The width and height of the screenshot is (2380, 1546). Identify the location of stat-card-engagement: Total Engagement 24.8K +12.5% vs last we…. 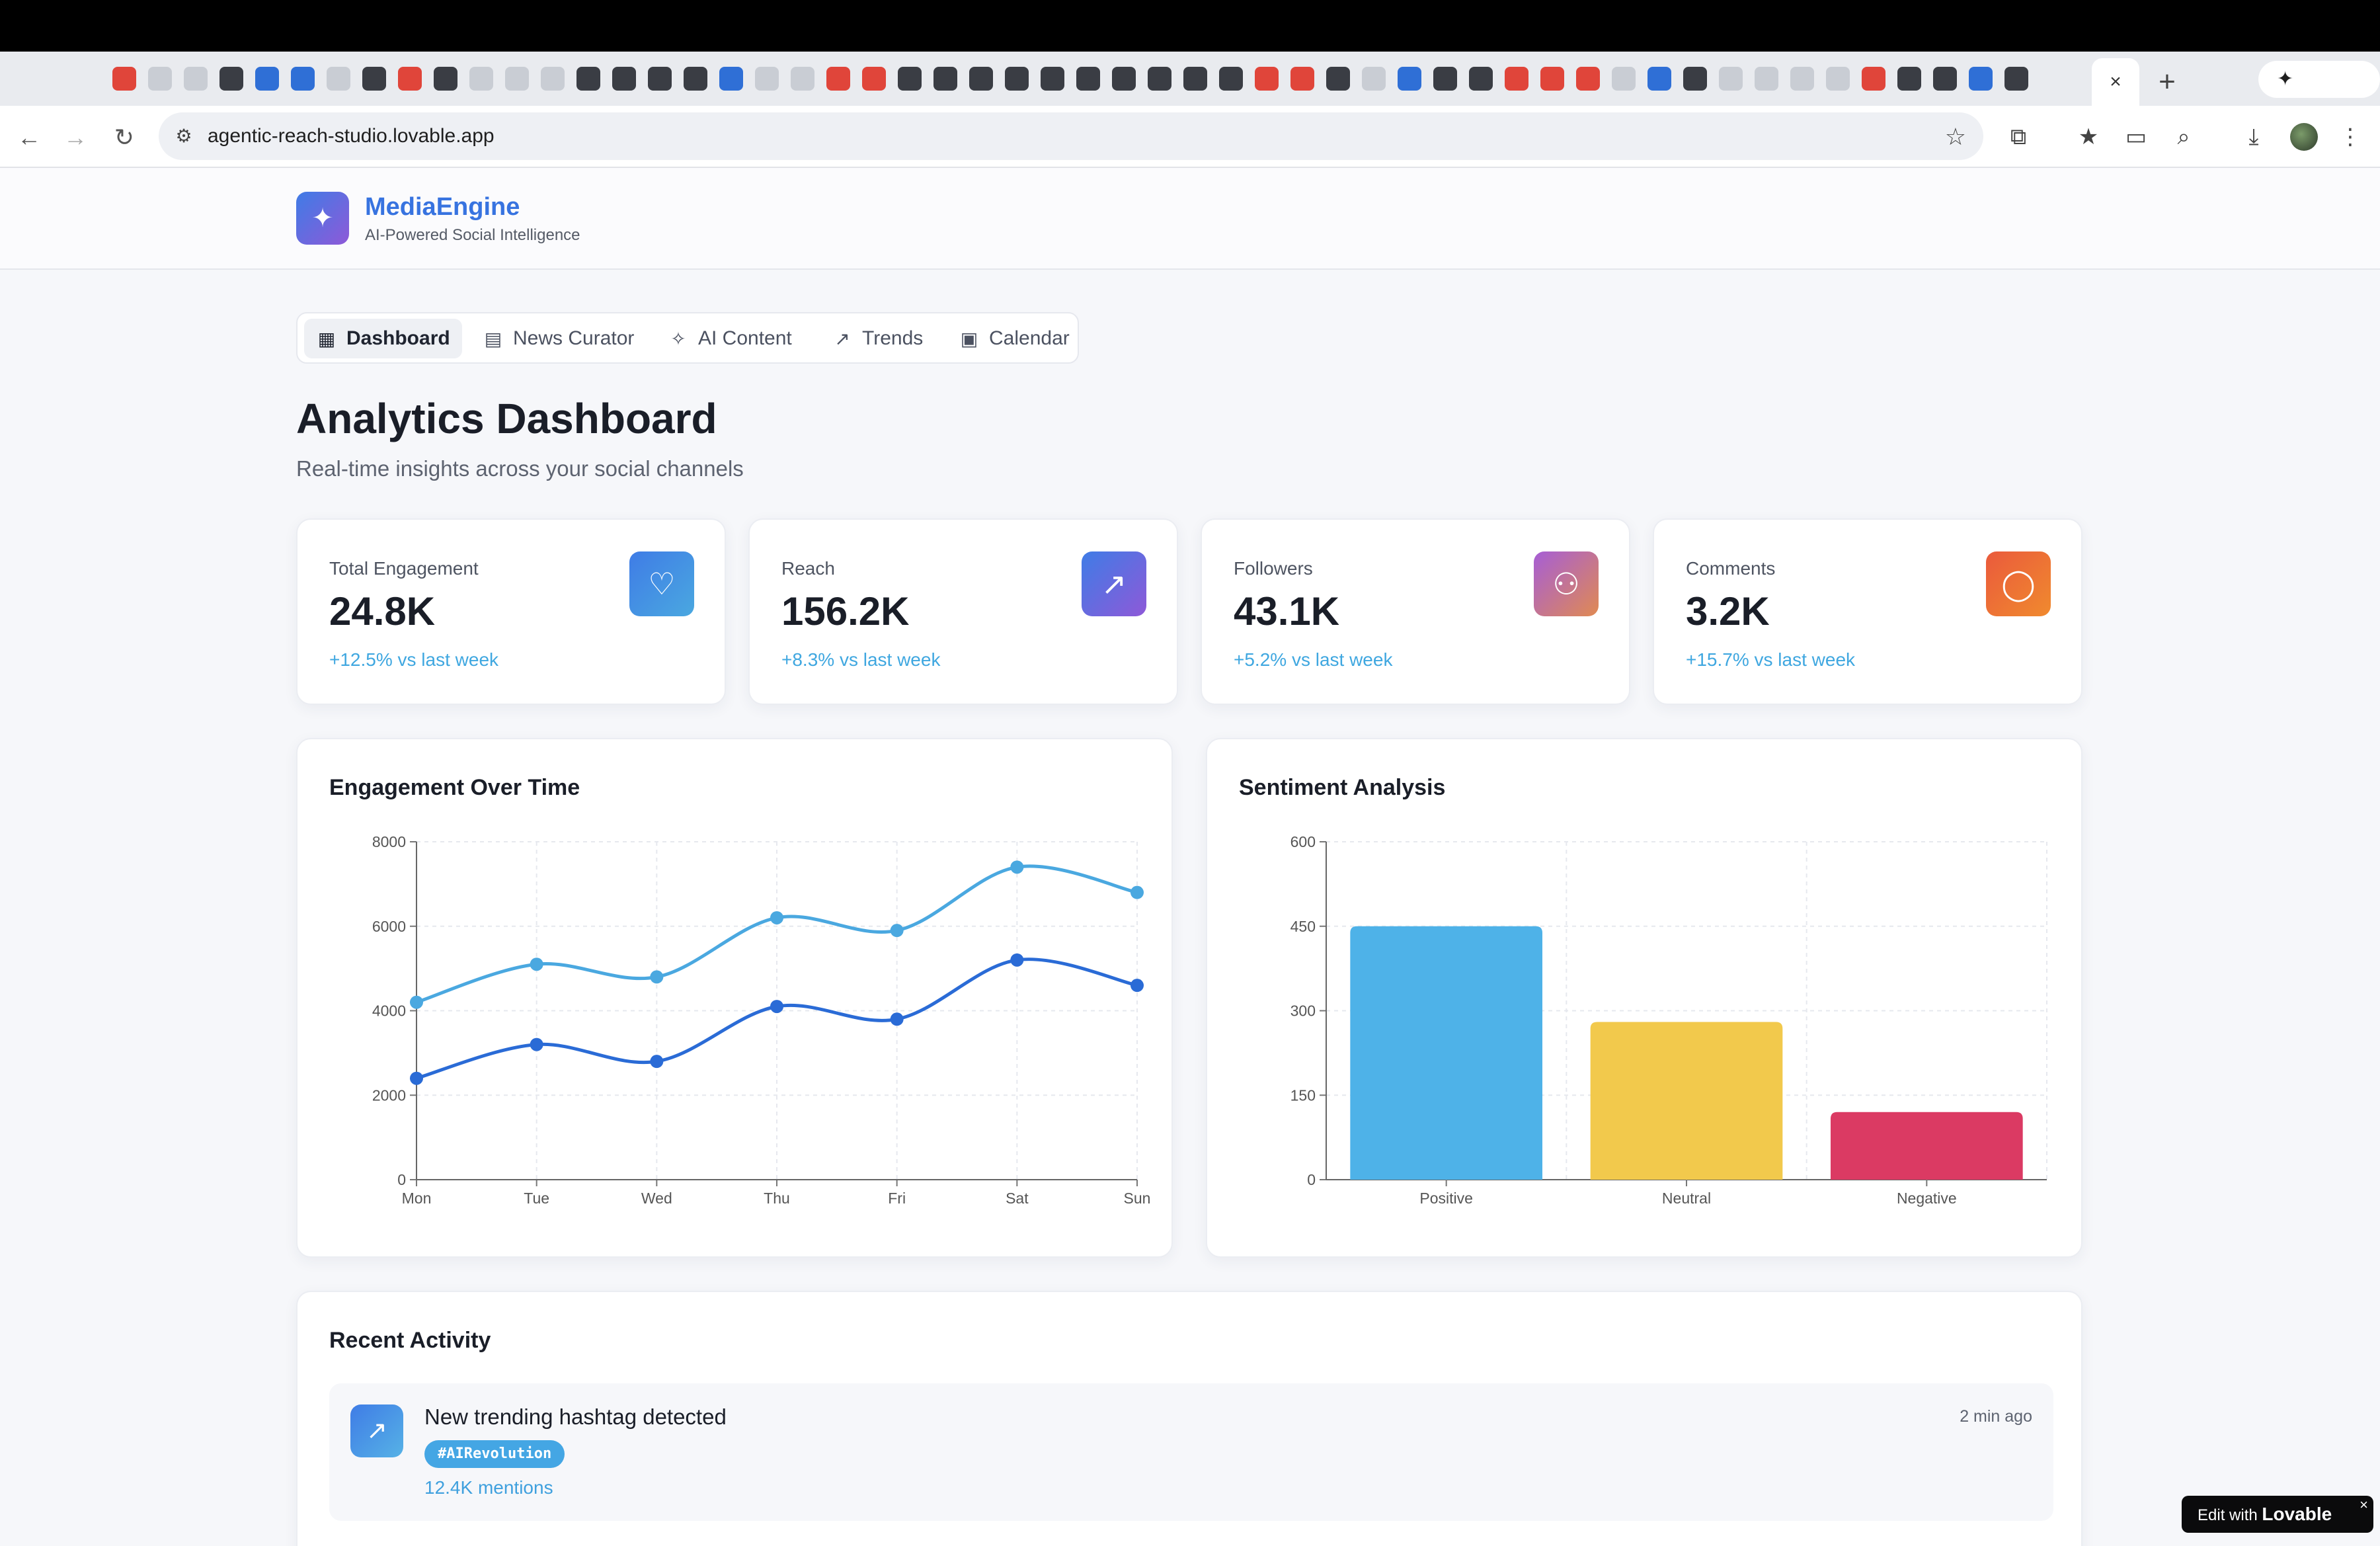
(511, 611).